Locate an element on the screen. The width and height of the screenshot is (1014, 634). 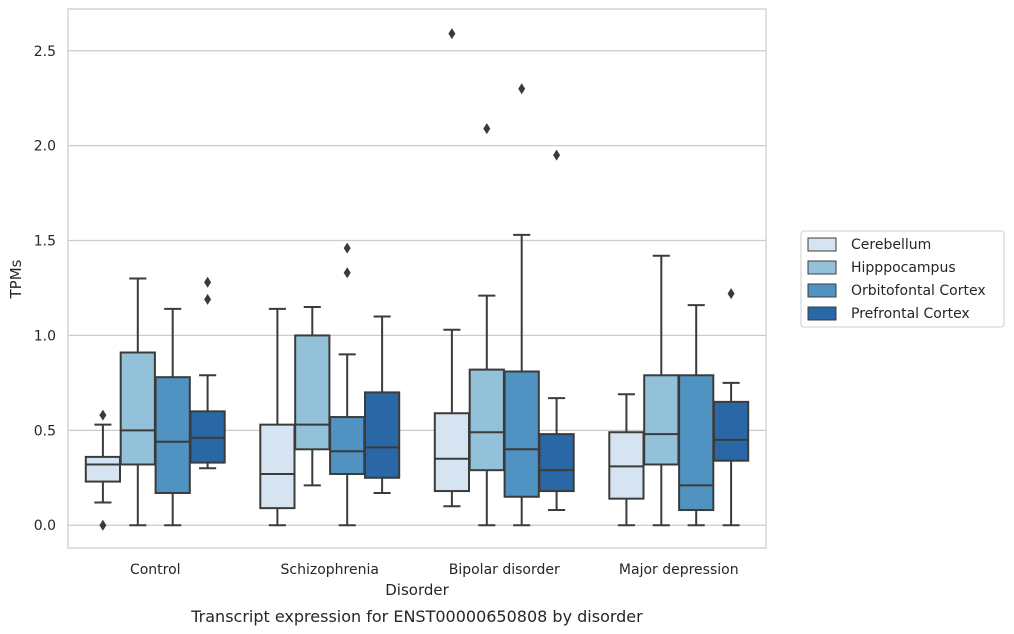
x-tick-label: Schizophrenia is located at coordinates (330, 570).